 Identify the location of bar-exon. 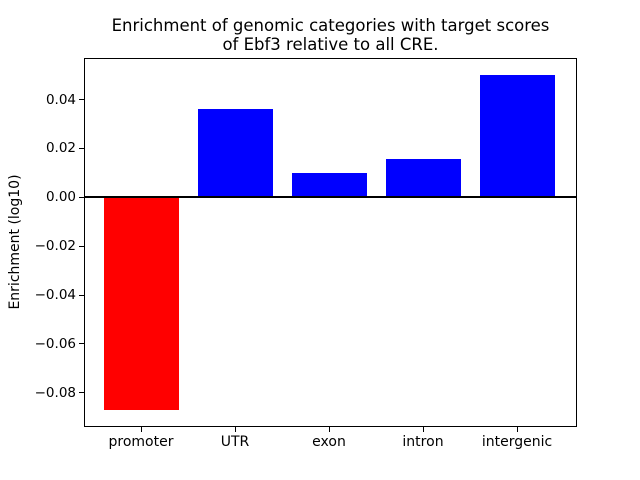
(329, 185).